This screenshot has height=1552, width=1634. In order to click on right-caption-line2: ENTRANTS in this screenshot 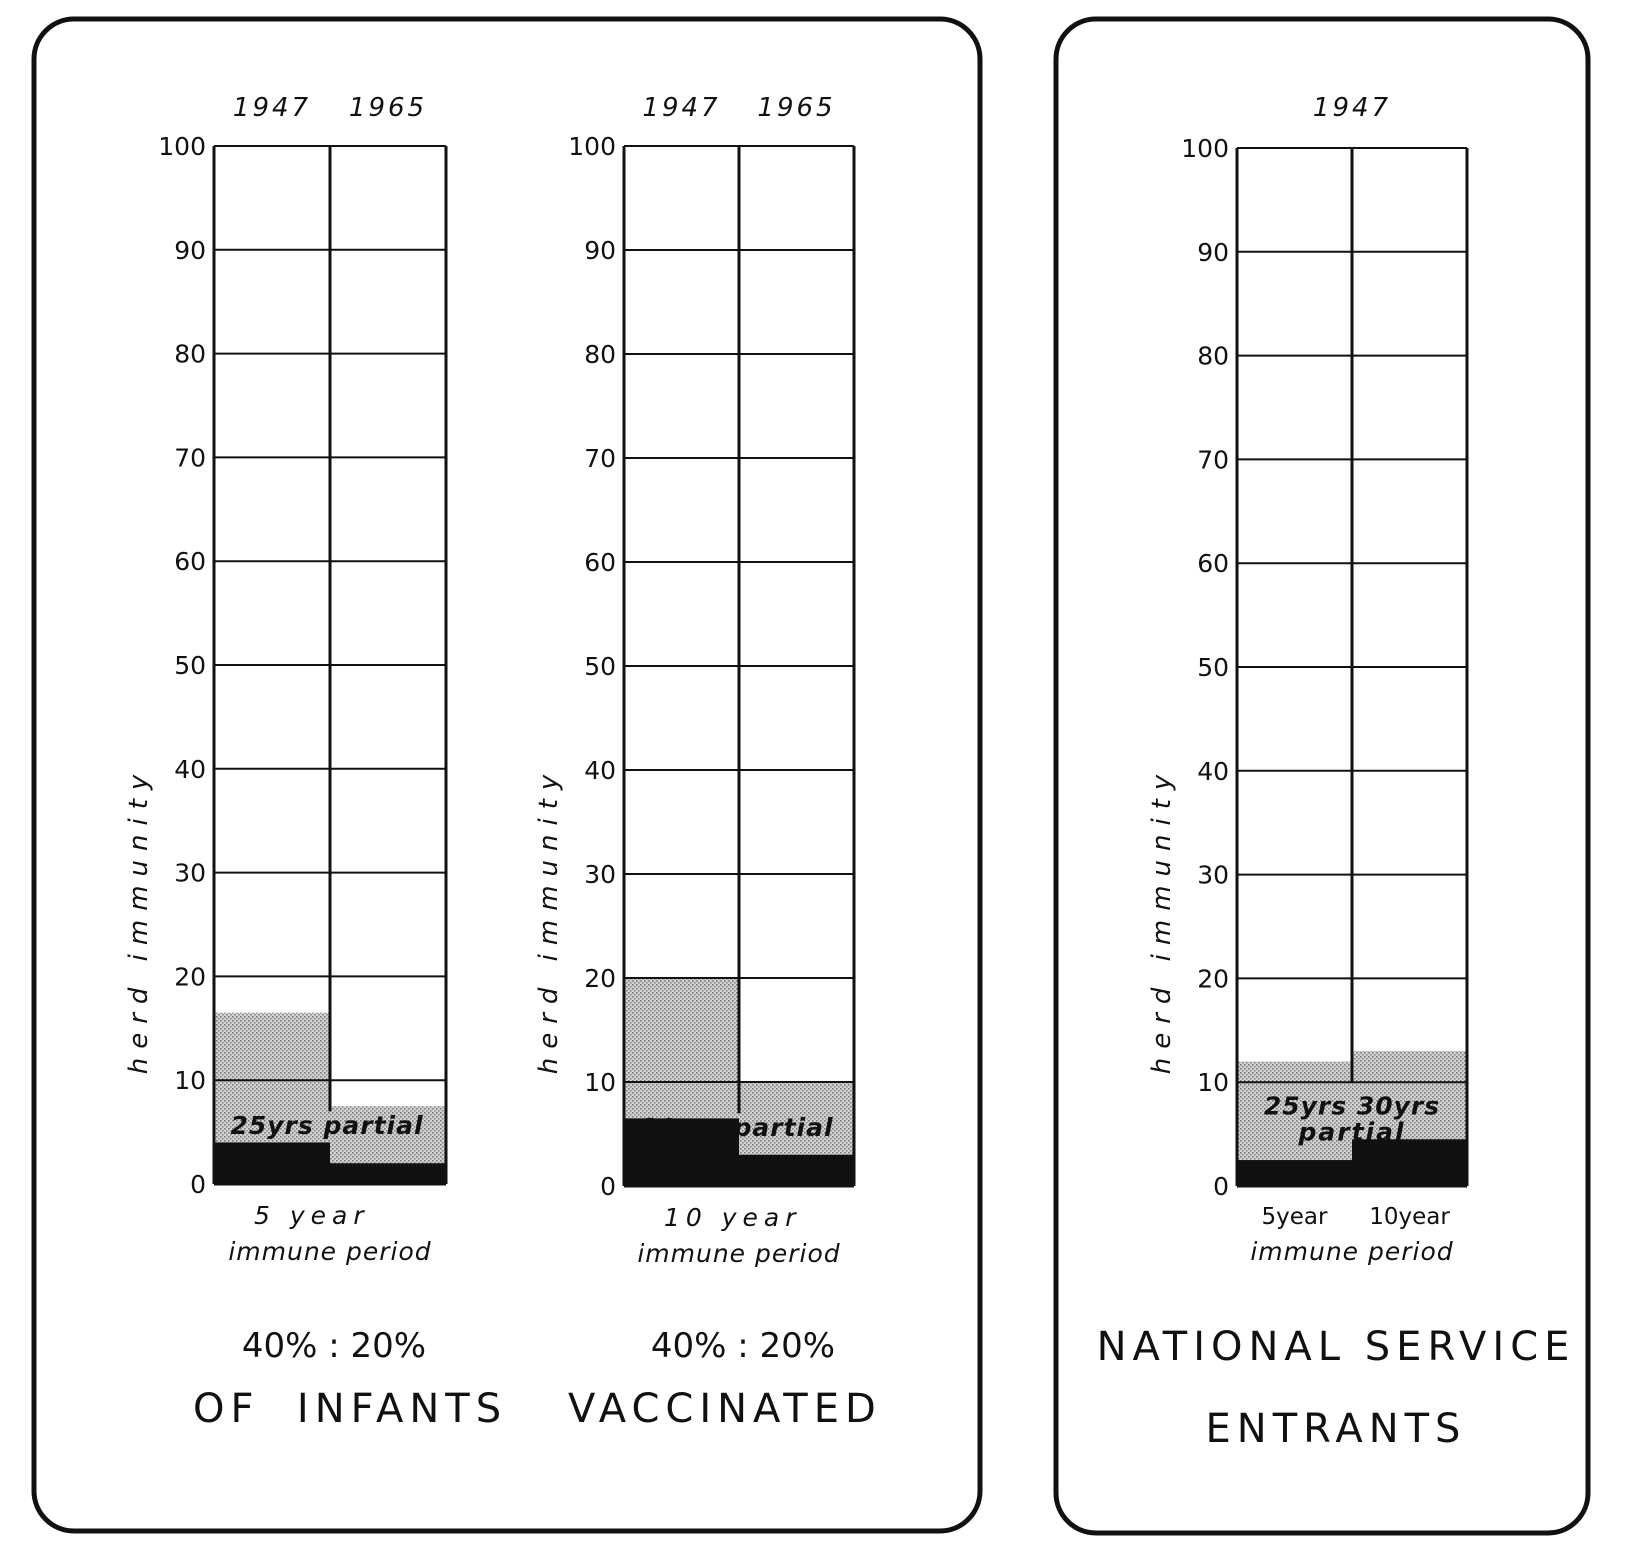, I will do `click(1336, 1429)`.